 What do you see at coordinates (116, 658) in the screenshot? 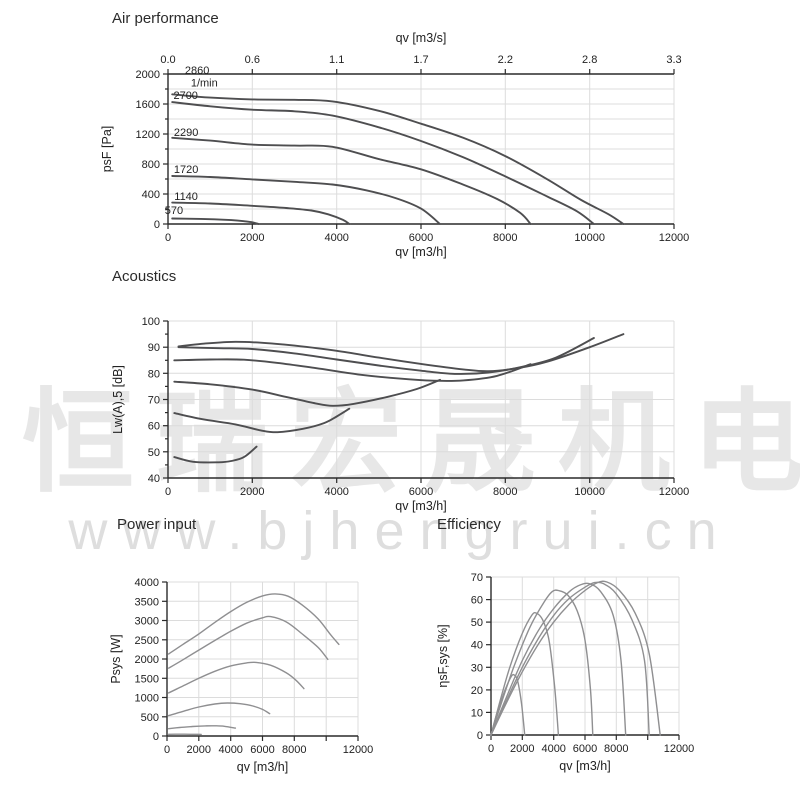
I see `y-axis-title: Psys [W]` at bounding box center [116, 658].